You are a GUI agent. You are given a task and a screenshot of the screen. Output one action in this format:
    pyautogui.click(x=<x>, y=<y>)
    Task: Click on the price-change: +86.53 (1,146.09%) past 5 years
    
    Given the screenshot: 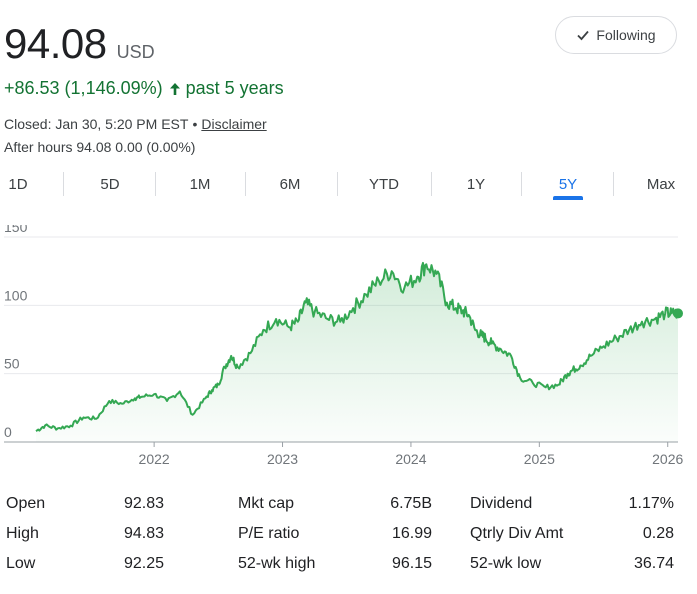 What is the action you would take?
    pyautogui.click(x=144, y=88)
    